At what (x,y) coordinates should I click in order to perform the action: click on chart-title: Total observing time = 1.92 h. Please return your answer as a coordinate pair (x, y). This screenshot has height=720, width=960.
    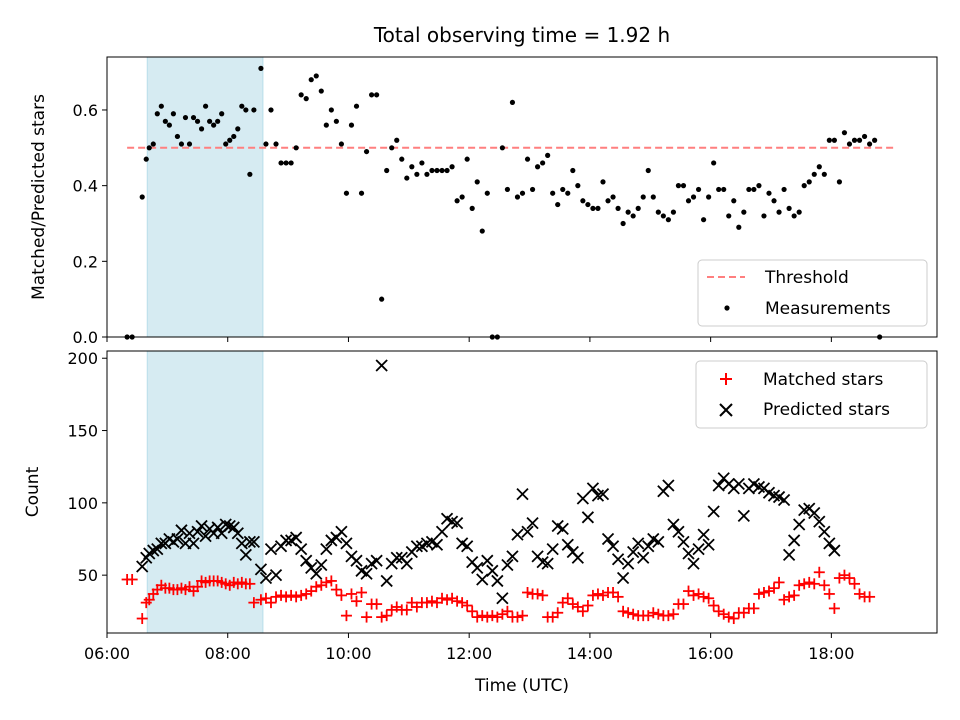
    Looking at the image, I should click on (521, 35).